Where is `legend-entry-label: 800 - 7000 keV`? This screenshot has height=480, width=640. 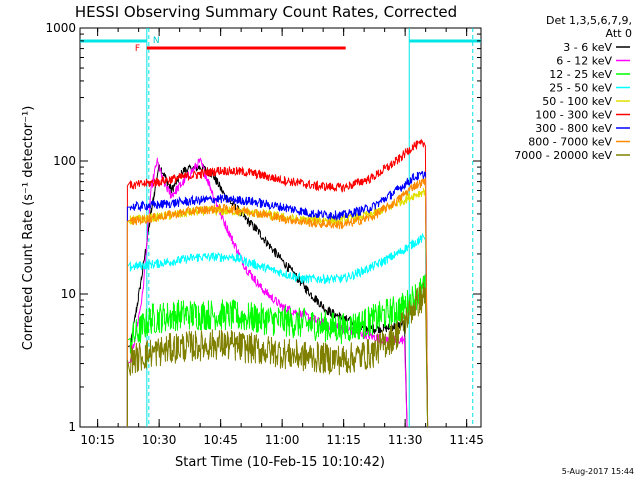
legend-entry-label: 800 - 7000 keV is located at coordinates (570, 142).